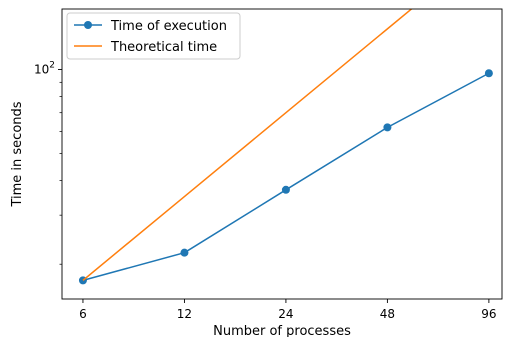 This screenshot has width=506, height=337. What do you see at coordinates (184, 314) in the screenshot?
I see `x-tick-label: 12` at bounding box center [184, 314].